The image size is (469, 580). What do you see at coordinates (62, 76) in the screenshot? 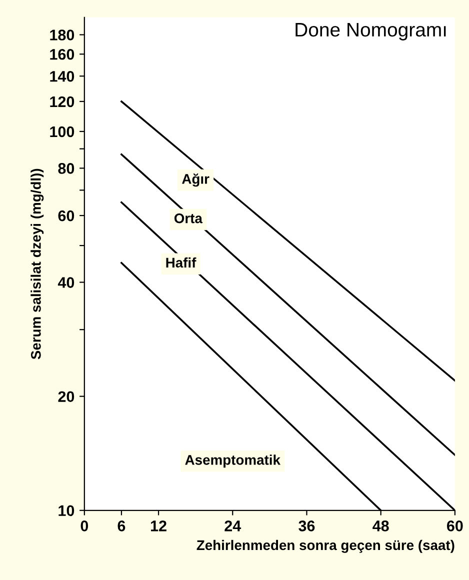
I see `y-tick-label: 140` at bounding box center [62, 76].